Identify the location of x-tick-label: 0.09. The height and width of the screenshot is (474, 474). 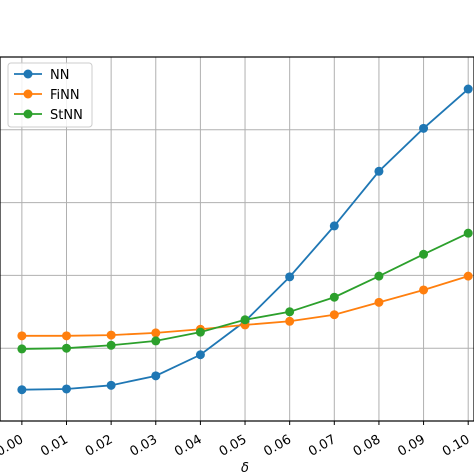
(411, 445).